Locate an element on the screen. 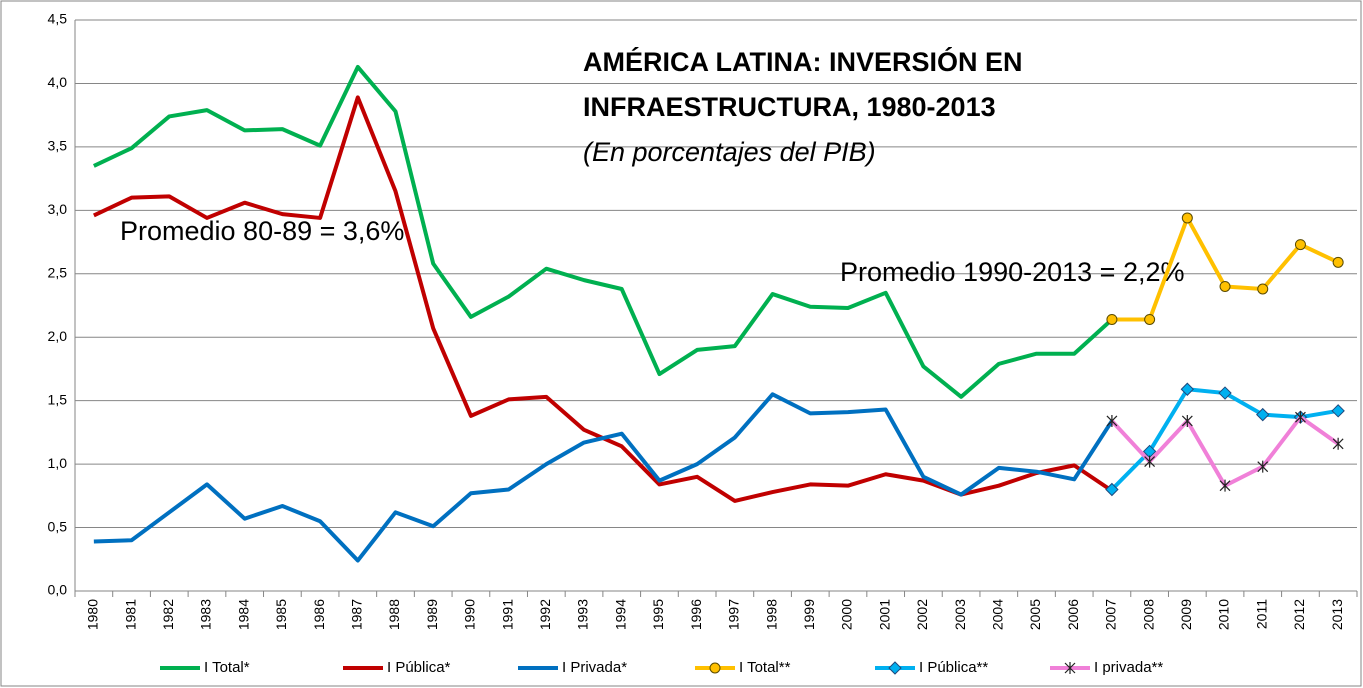  y-tick-label: 3,0 is located at coordinates (58, 209).